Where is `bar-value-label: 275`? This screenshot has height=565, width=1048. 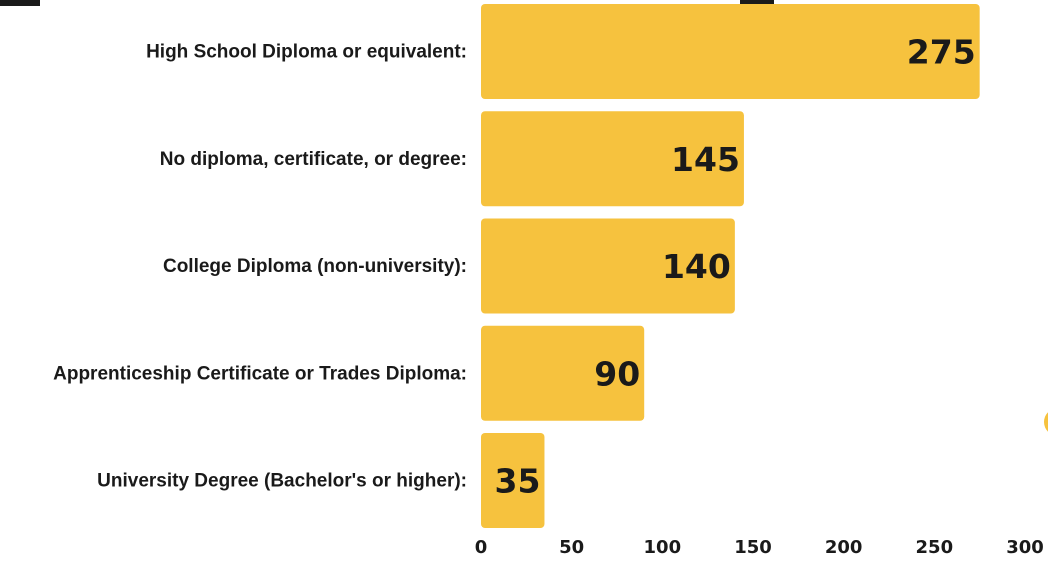 bar-value-label: 275 is located at coordinates (941, 52).